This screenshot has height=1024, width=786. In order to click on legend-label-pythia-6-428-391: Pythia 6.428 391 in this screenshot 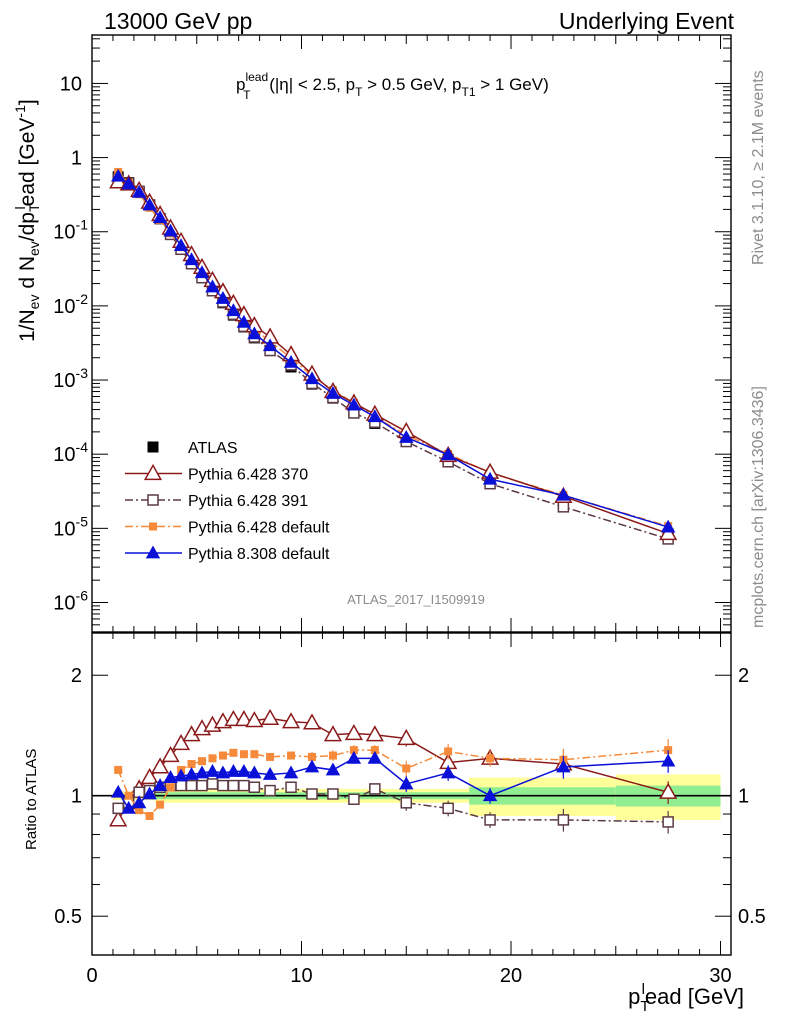, I will do `click(248, 501)`.